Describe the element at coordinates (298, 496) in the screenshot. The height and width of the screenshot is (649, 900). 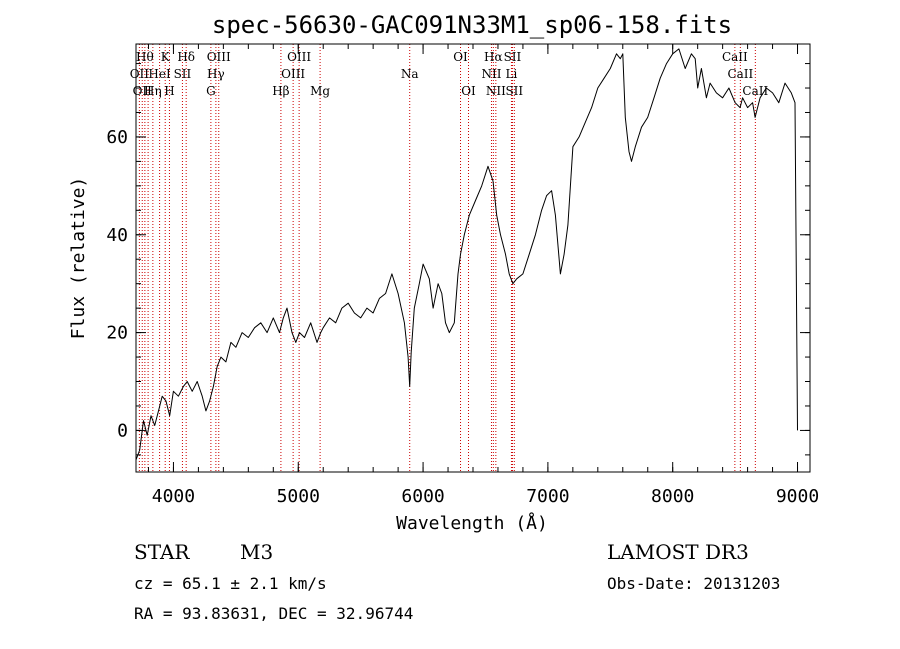
I see `x-tick-label-1: 5000` at that location.